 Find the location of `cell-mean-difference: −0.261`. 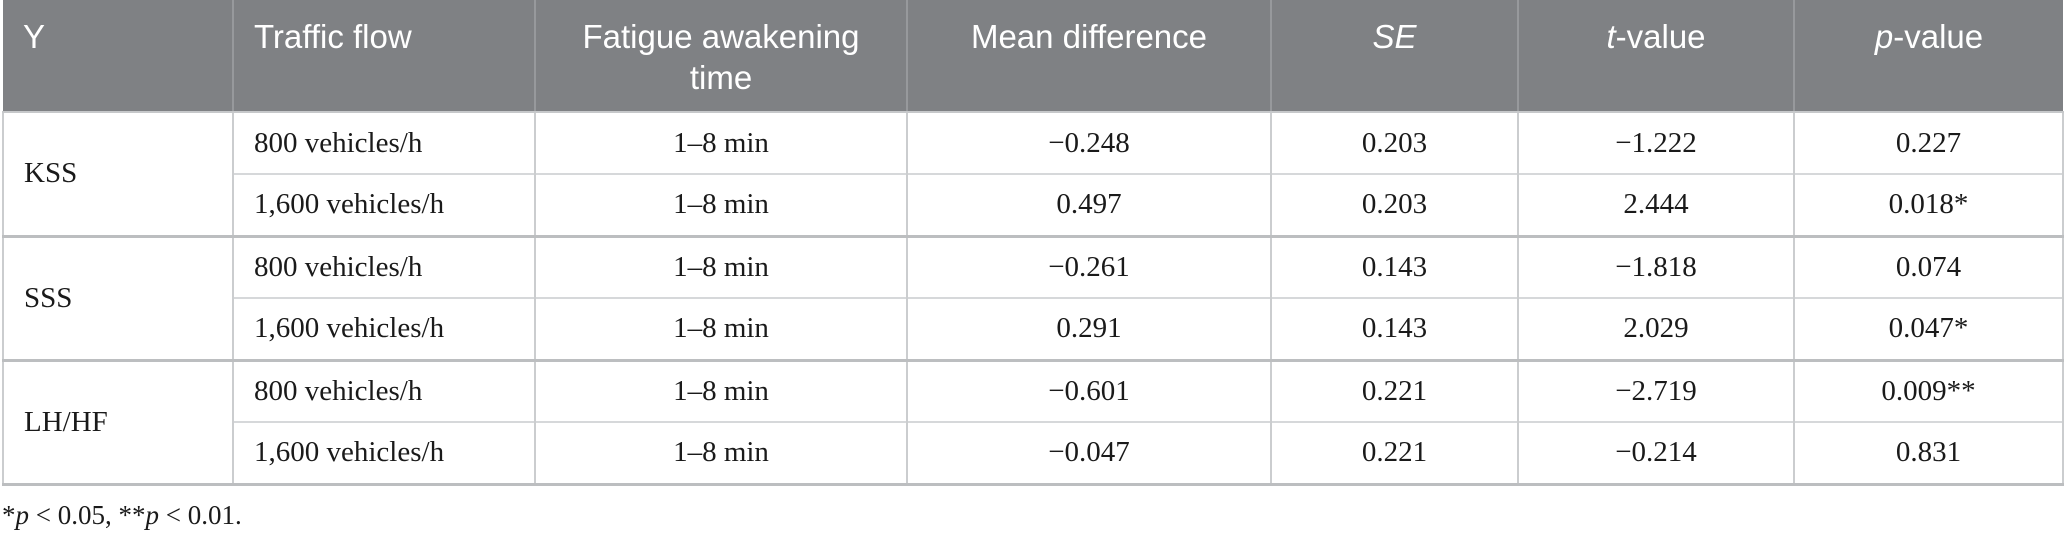

cell-mean-difference: −0.261 is located at coordinates (1089, 266).